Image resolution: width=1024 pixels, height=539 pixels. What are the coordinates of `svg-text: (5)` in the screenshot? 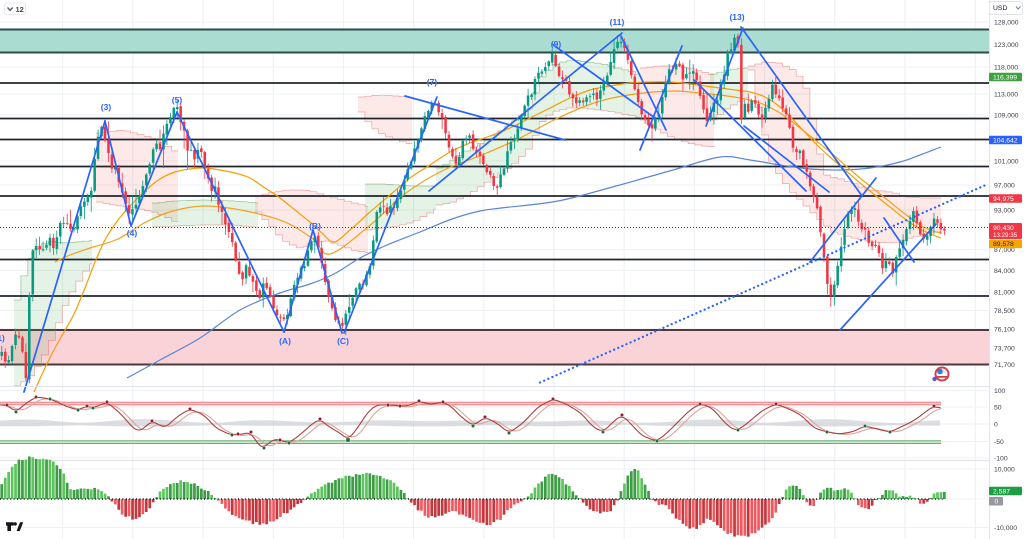 It's located at (177, 100).